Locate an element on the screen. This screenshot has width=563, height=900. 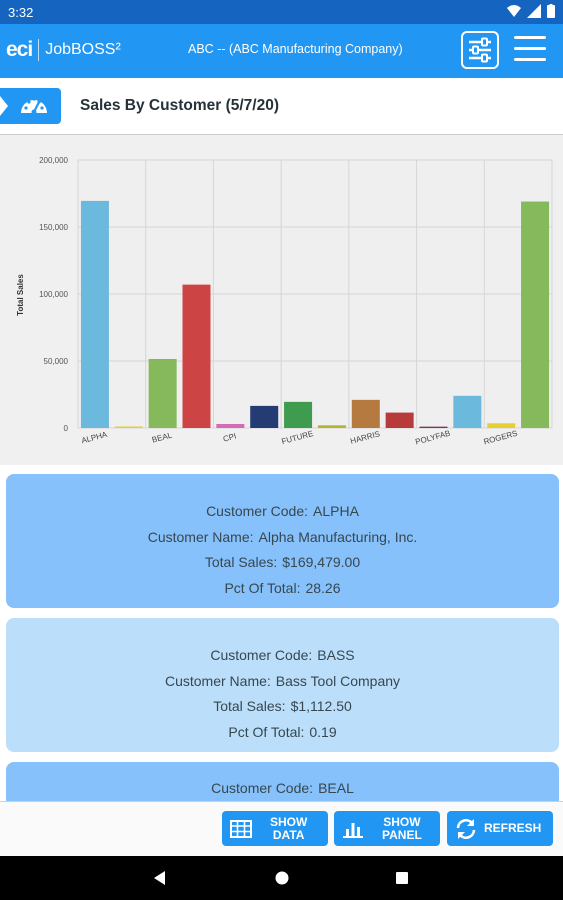
brand-eci: eci is located at coordinates (19, 49).